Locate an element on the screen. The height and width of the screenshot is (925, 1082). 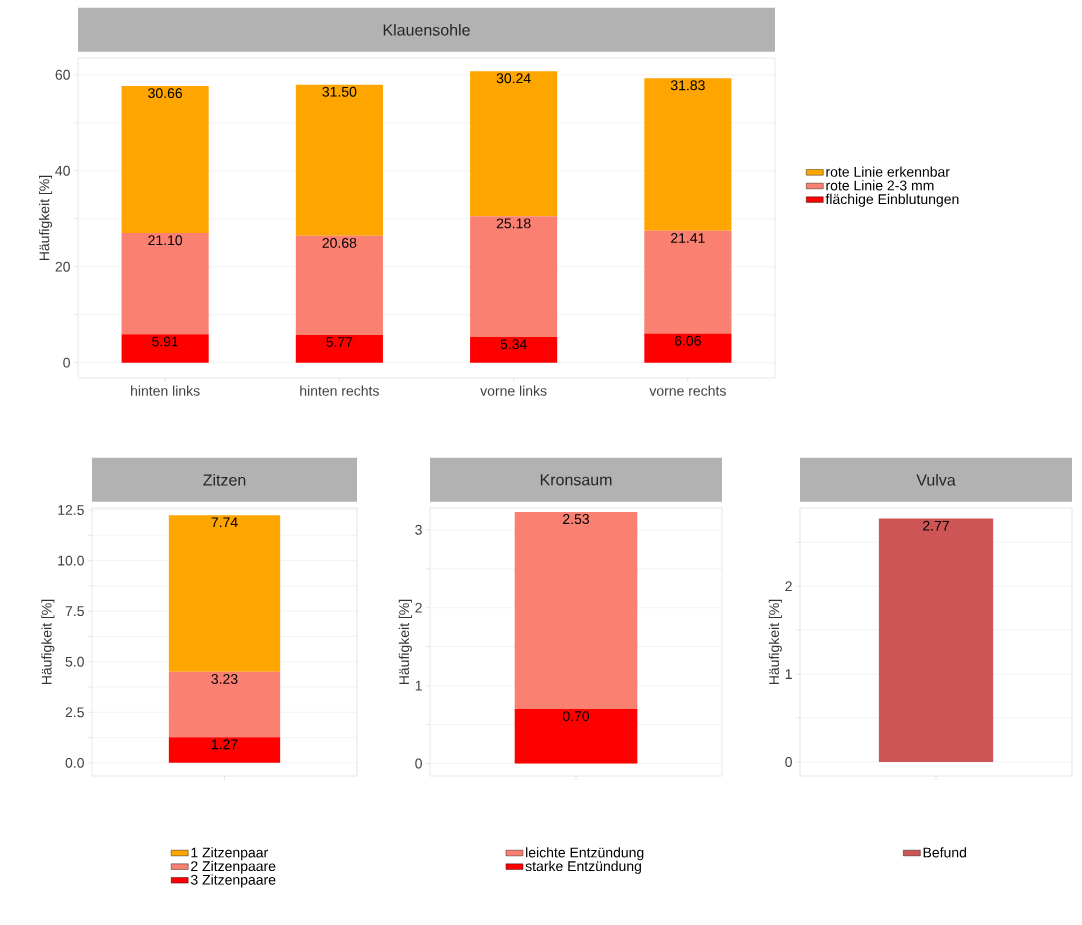
chart-title: Klauensohle is located at coordinates (426, 29).